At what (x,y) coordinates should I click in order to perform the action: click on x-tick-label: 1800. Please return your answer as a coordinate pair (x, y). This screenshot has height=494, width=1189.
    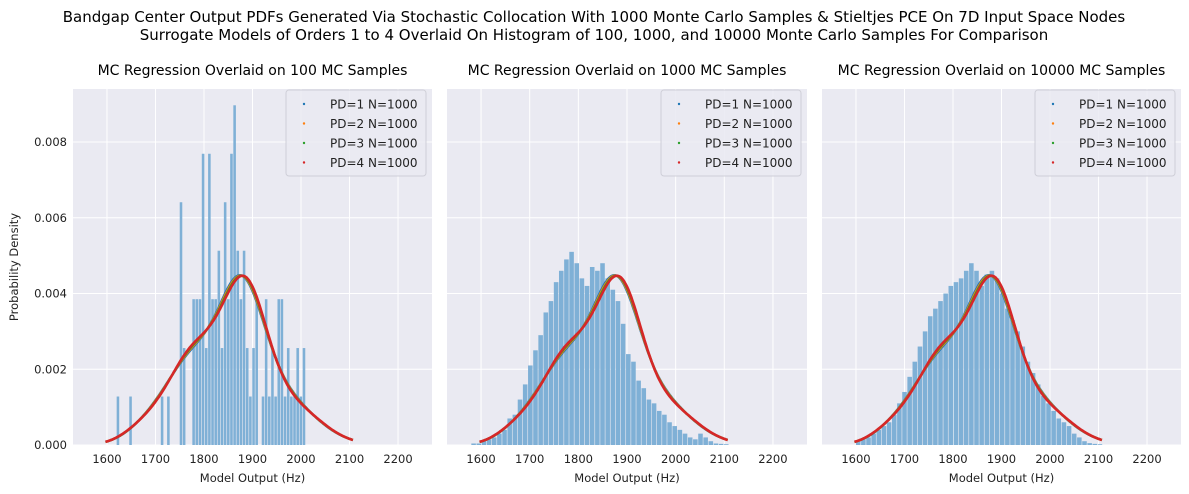
    Looking at the image, I should click on (578, 459).